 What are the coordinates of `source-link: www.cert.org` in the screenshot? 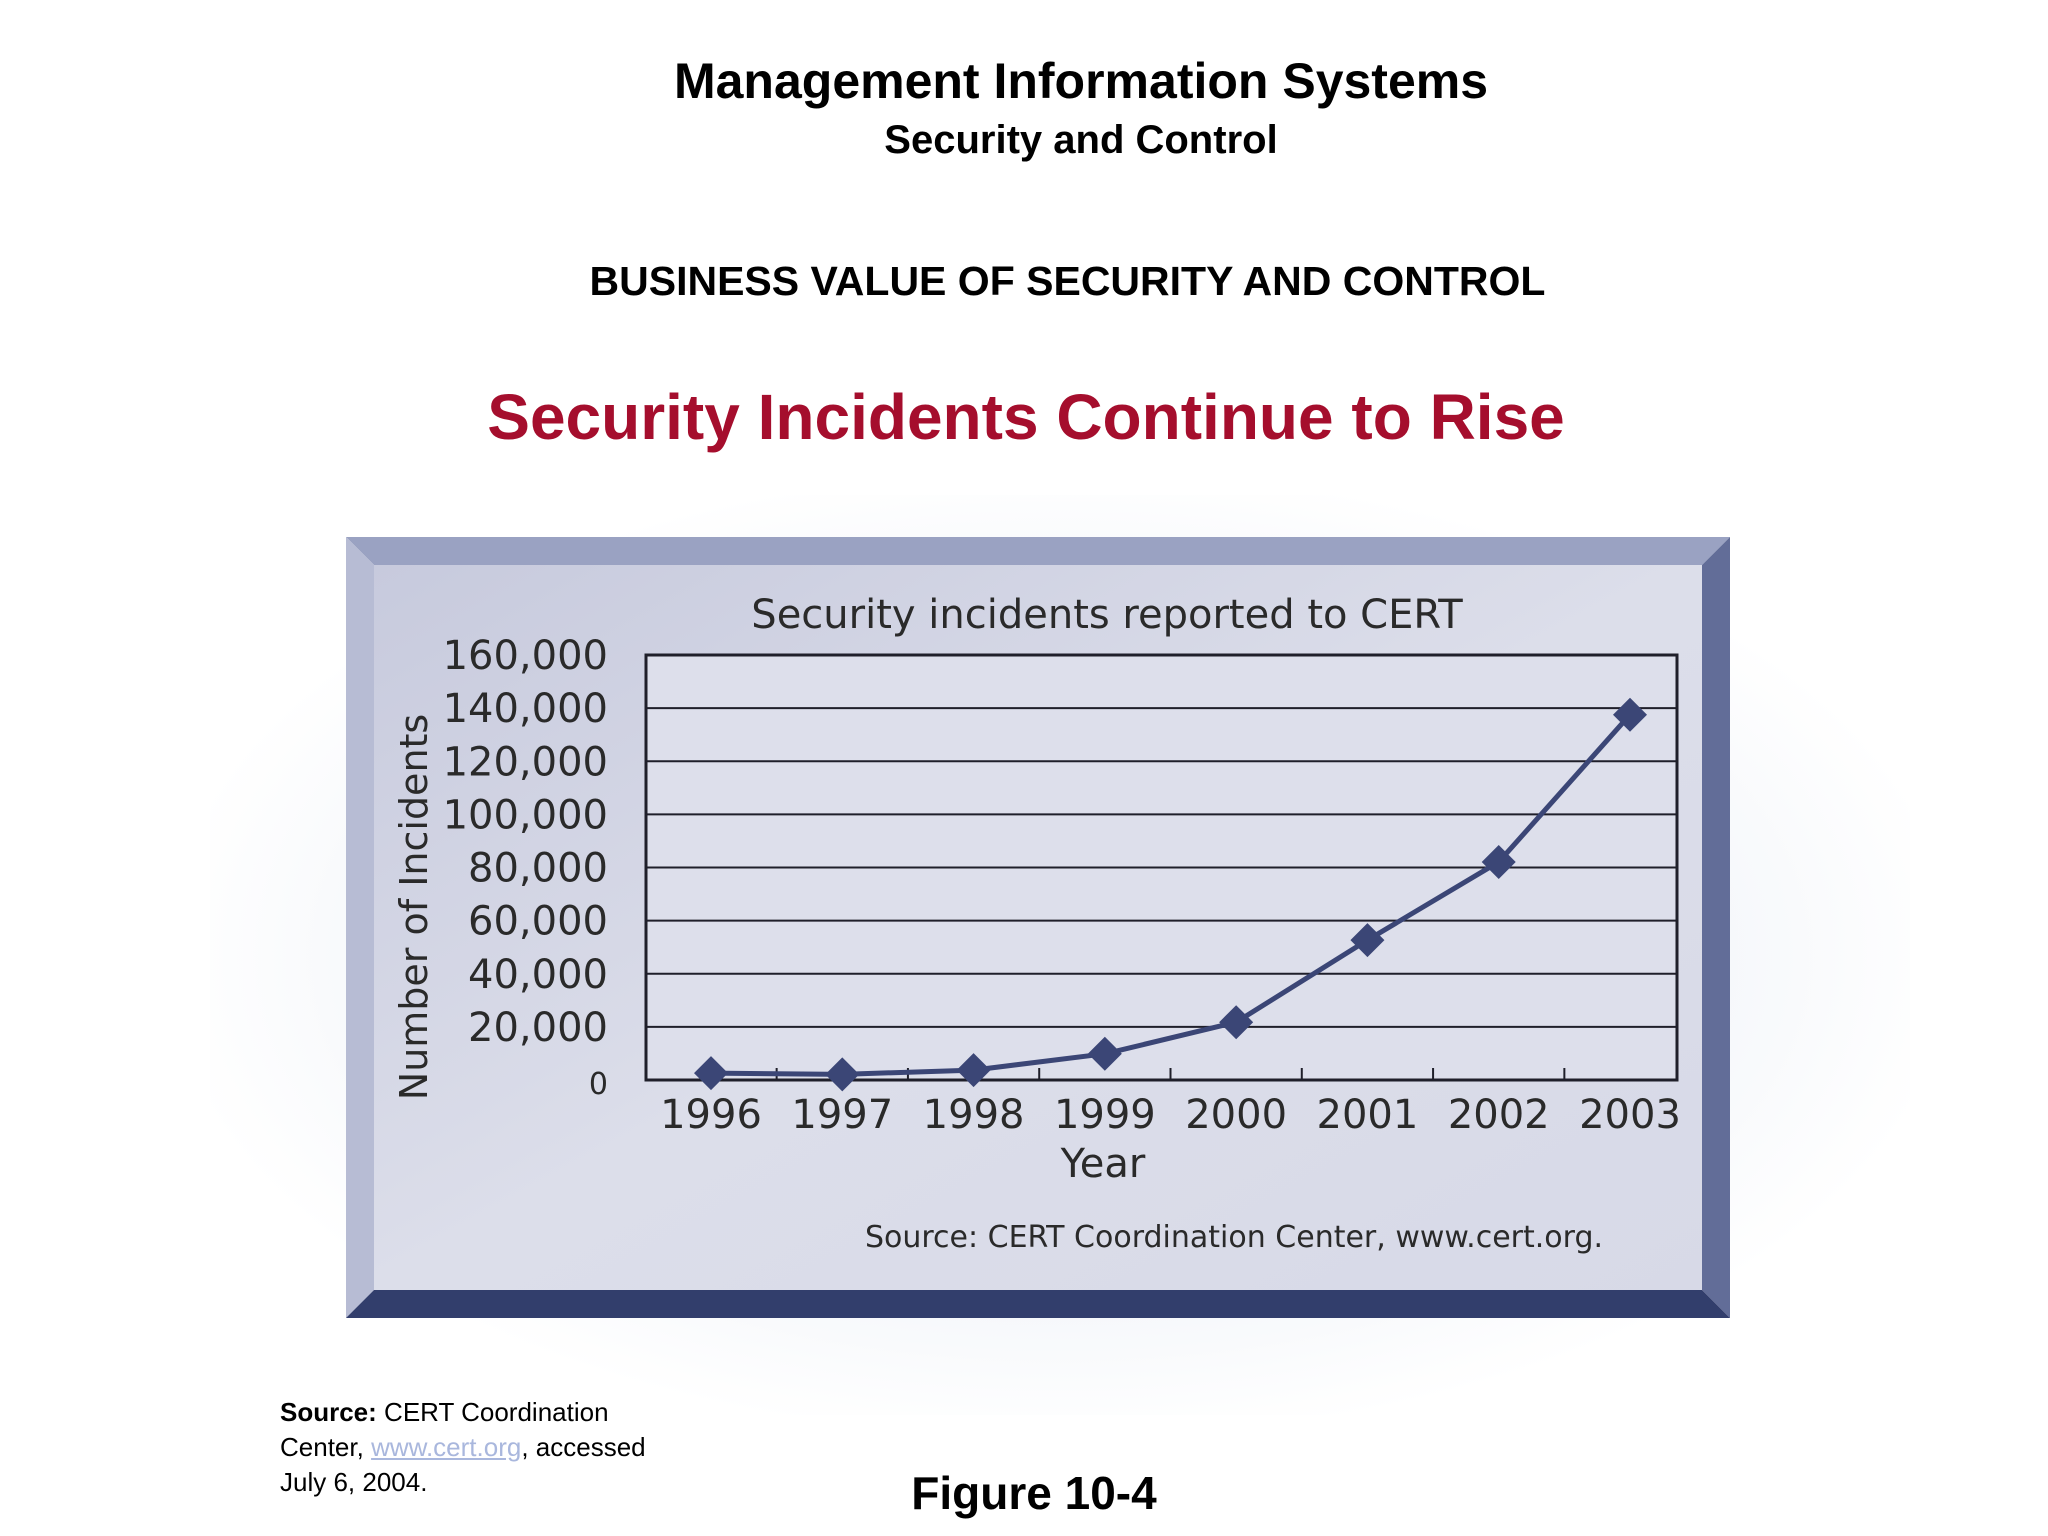 It's located at (446, 1447).